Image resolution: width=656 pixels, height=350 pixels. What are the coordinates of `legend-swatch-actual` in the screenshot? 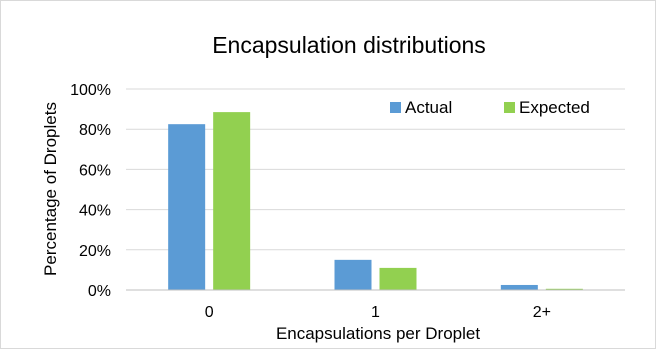 It's located at (395, 107).